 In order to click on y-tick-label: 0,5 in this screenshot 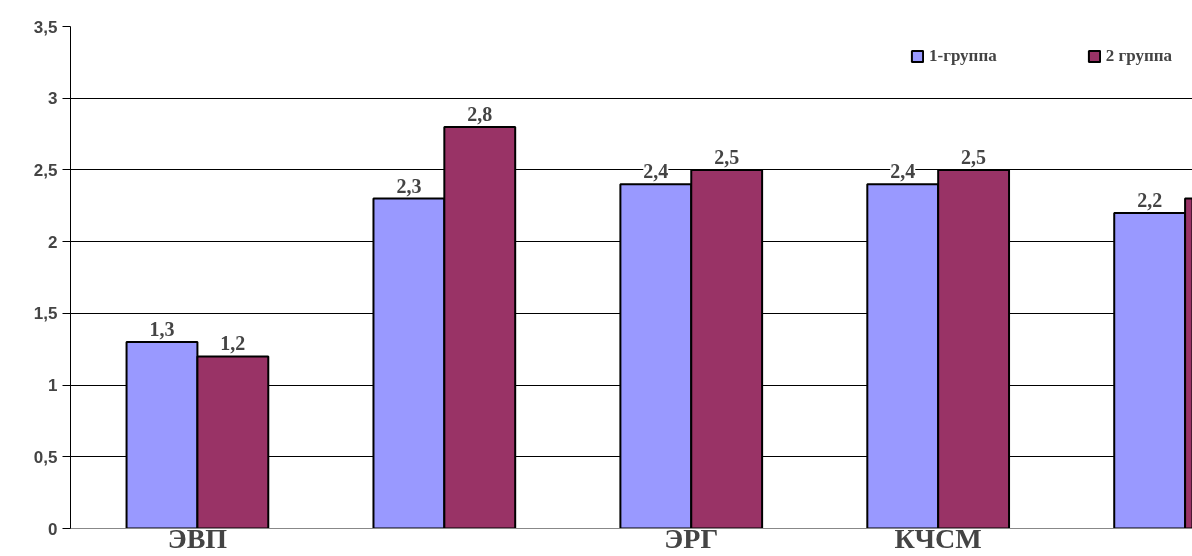, I will do `click(45, 457)`.